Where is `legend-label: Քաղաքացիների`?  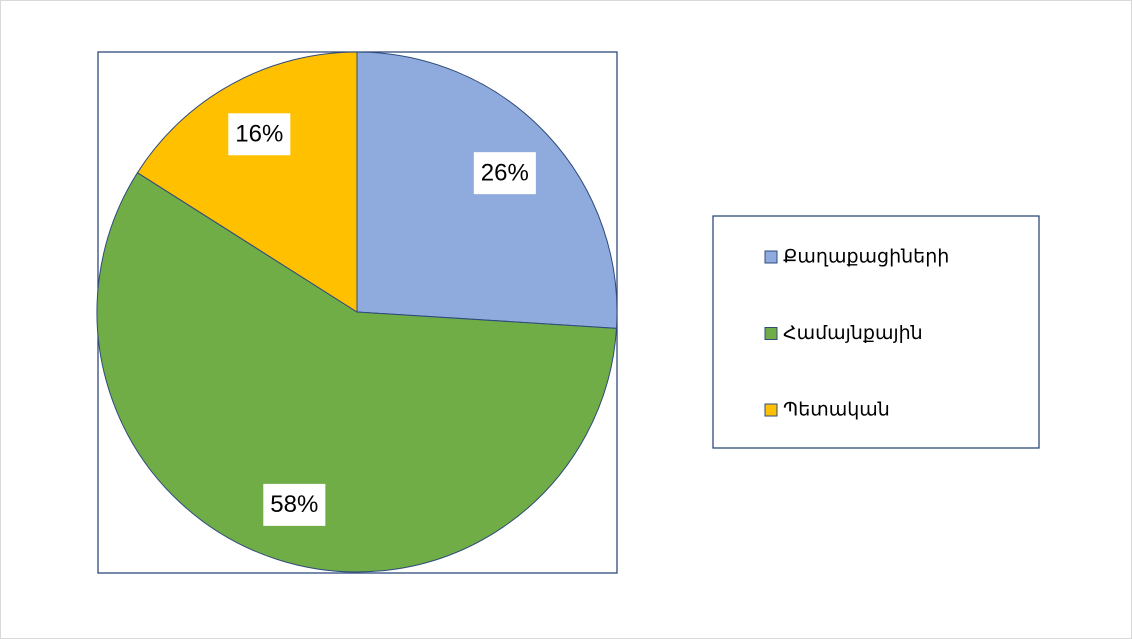
legend-label: Քաղաքացիների is located at coordinates (866, 257).